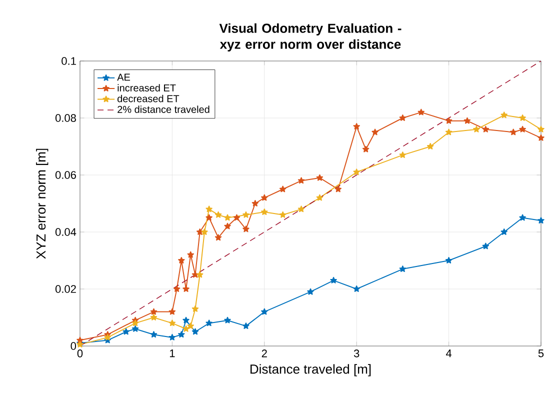 The width and height of the screenshot is (545, 404). I want to click on y-tick-label: 0.04, so click(65, 232).